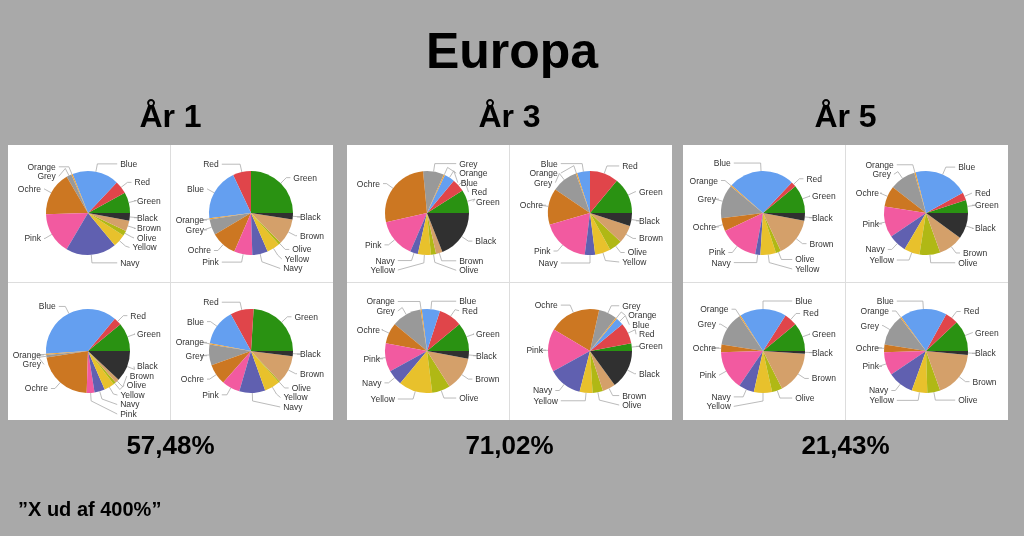 This screenshot has width=1024, height=536. Describe the element at coordinates (512, 51) in the screenshot. I see `text: Europa` at that location.